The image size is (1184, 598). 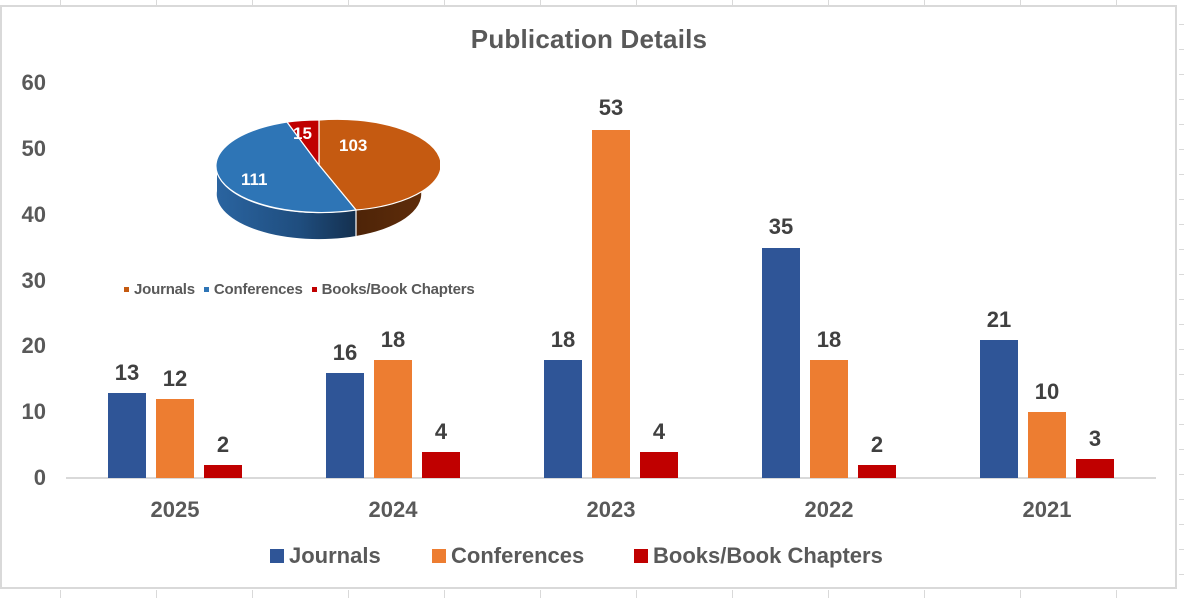 I want to click on pie-label-books: 15, so click(x=302, y=133).